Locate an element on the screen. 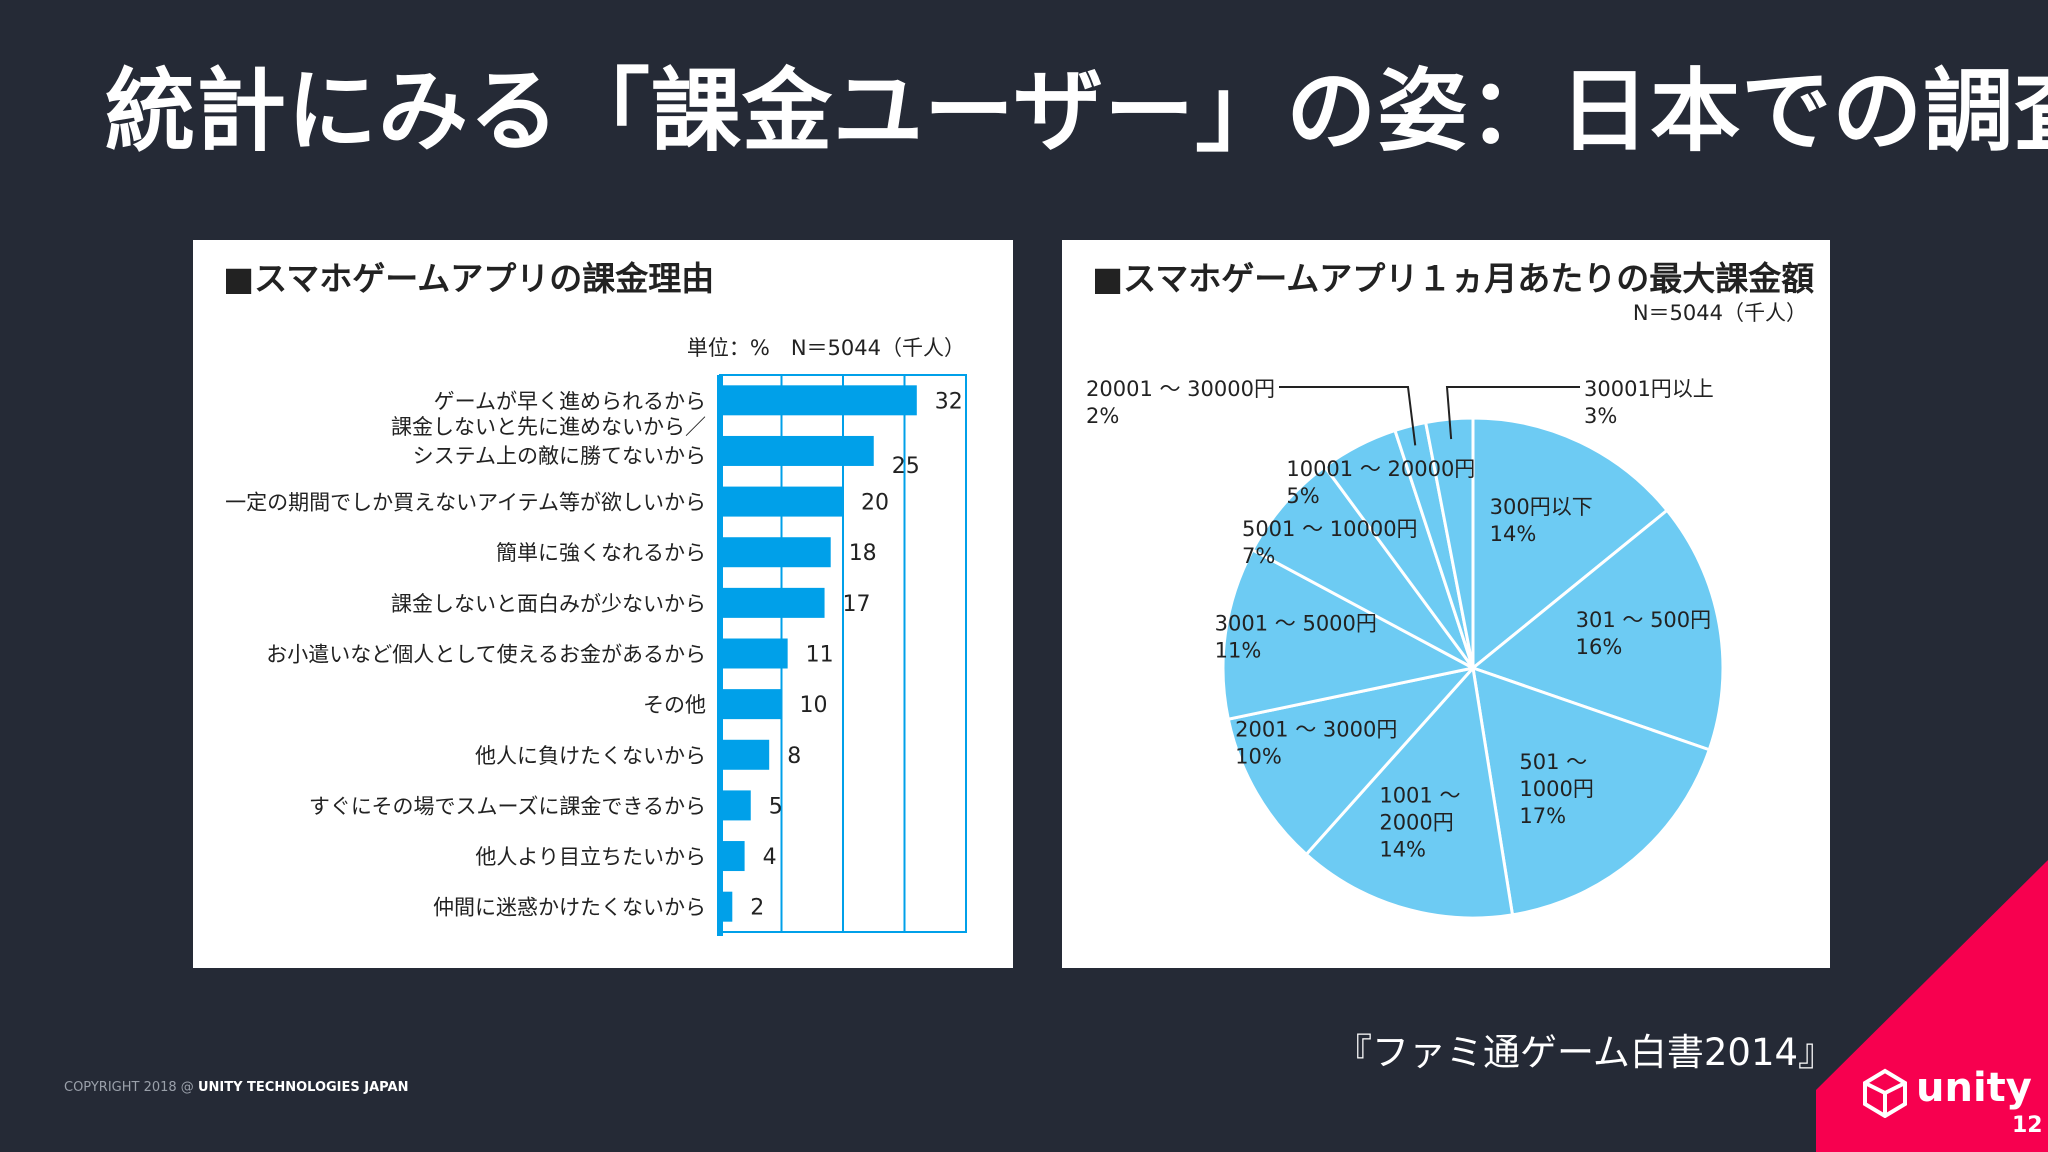 This screenshot has width=2048, height=1152. category-label: 簡単に強くなれるから is located at coordinates (601, 553).